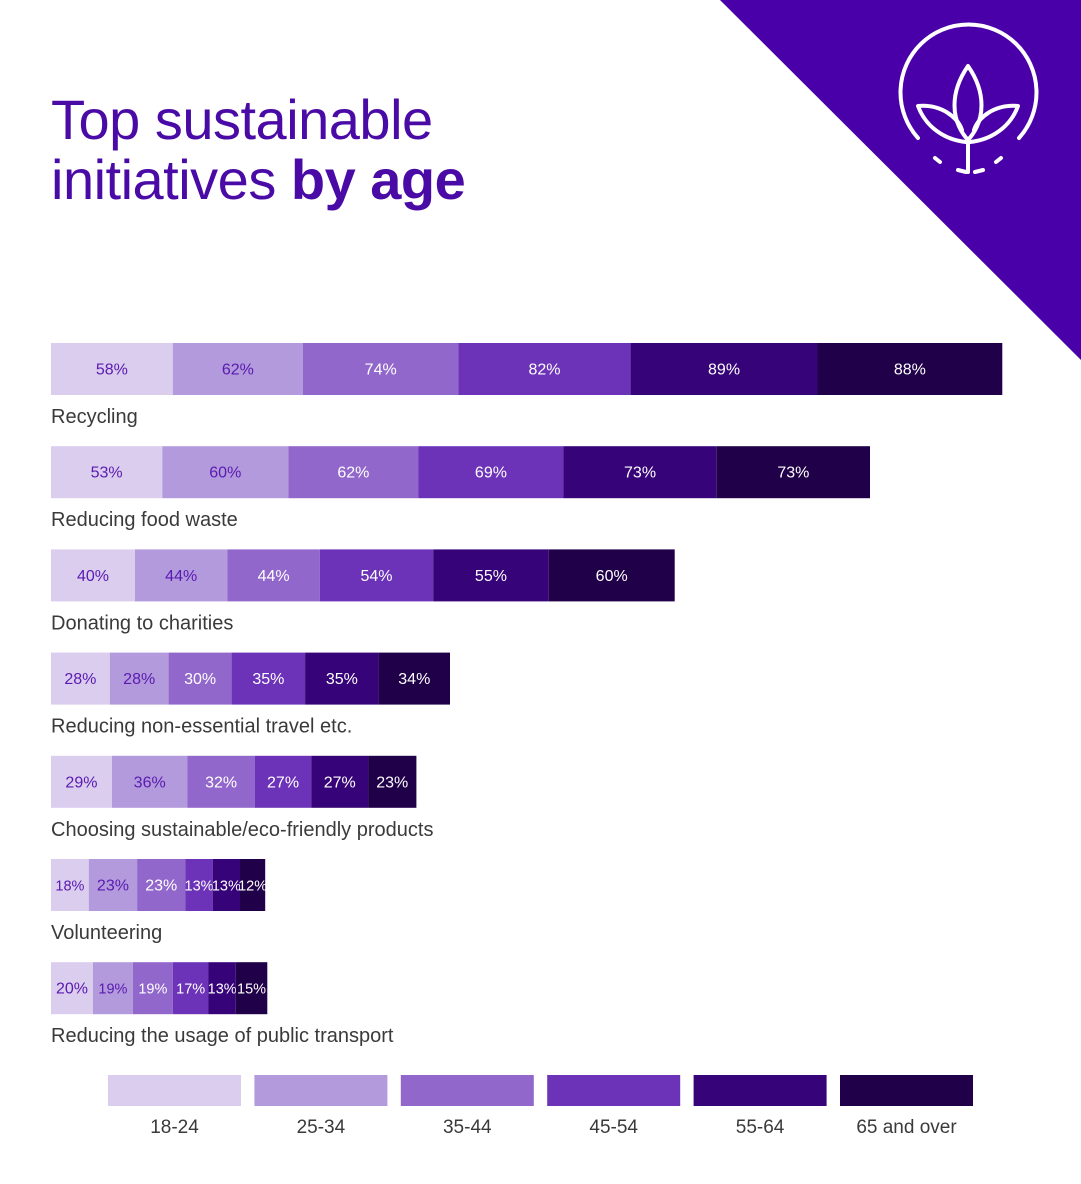 This screenshot has height=1184, width=1081. I want to click on bar-value-label: 12%, so click(252, 887).